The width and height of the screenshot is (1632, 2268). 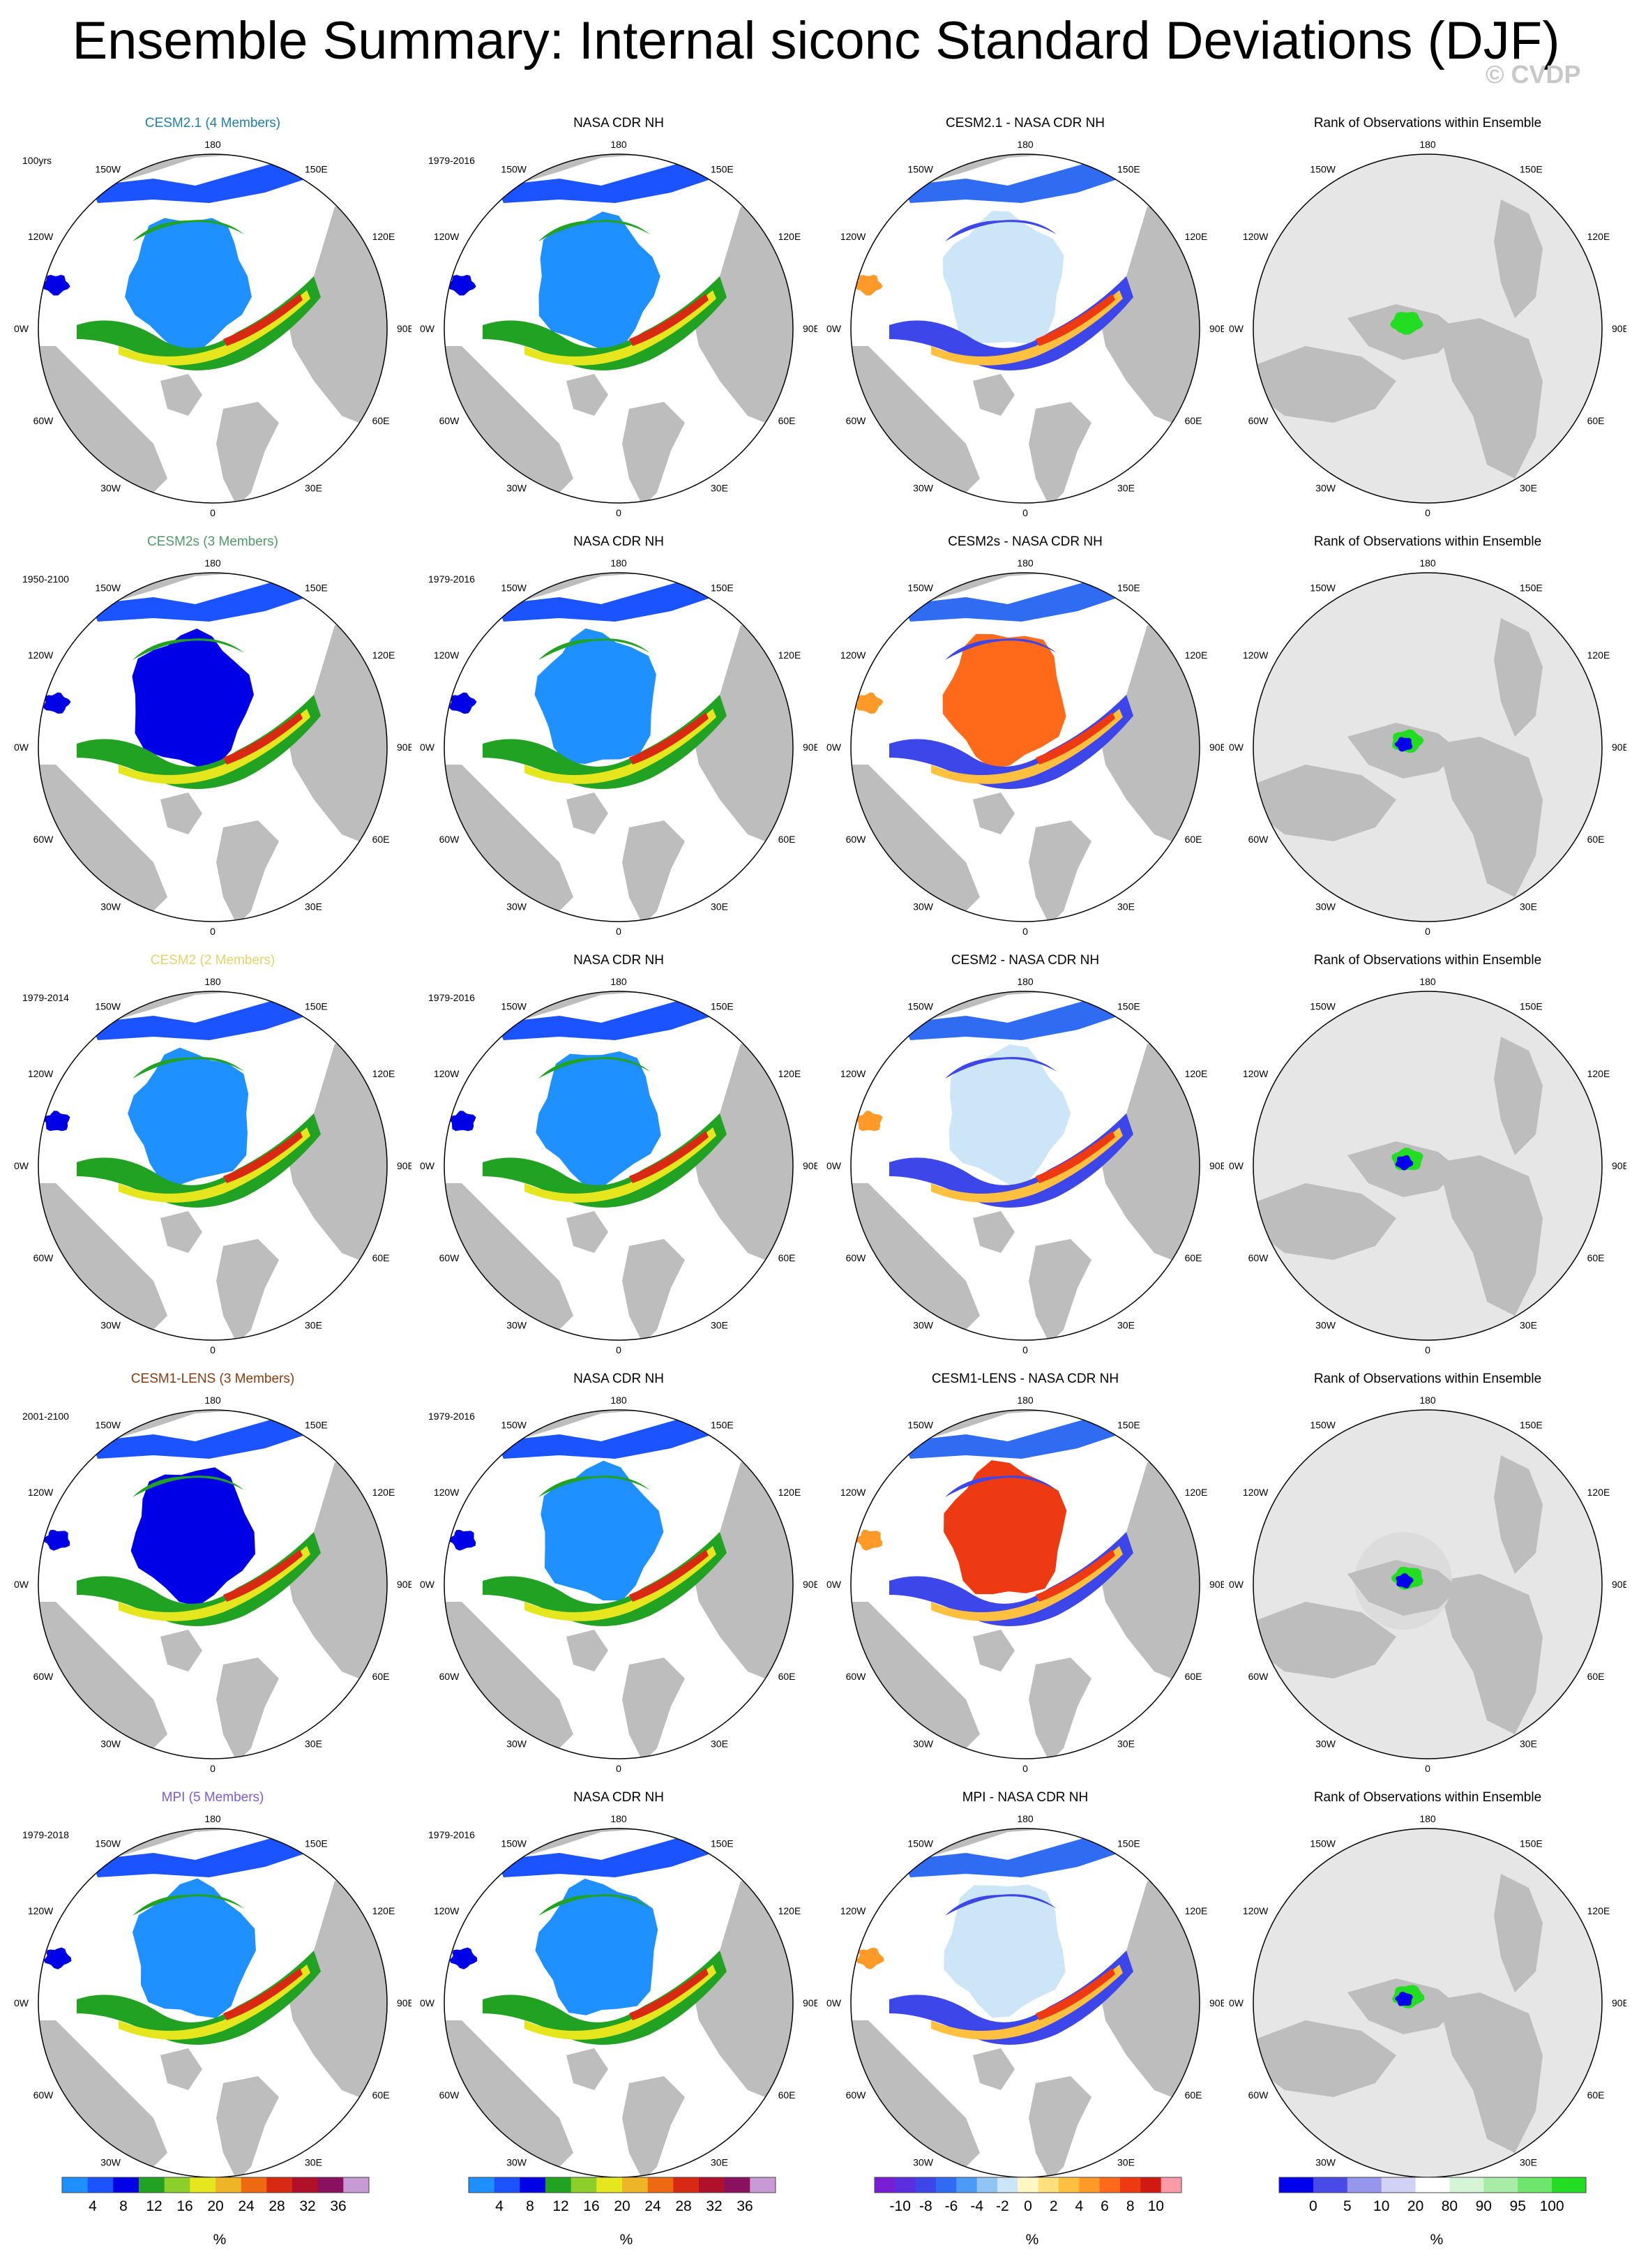 What do you see at coordinates (499, 2206) in the screenshot?
I see `colorbar-tick-label: 4` at bounding box center [499, 2206].